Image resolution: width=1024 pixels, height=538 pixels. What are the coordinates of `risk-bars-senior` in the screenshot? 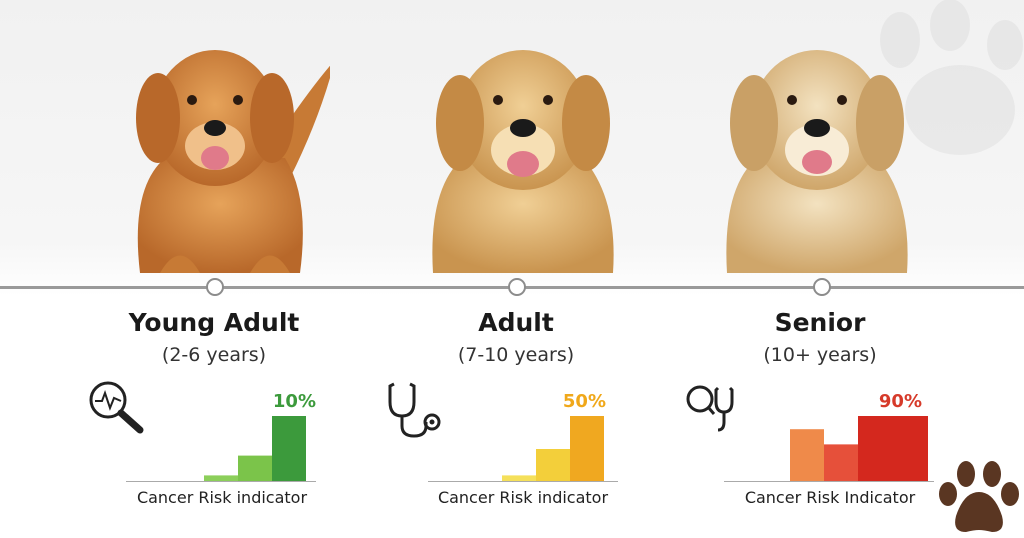 It's located at (859, 449).